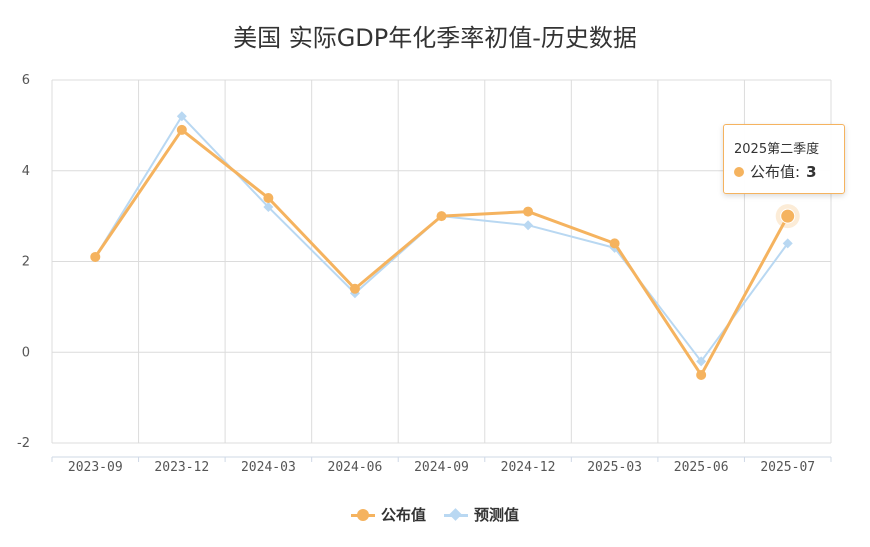  Describe the element at coordinates (614, 467) in the screenshot. I see `x-tick-label: 2025-03` at that location.